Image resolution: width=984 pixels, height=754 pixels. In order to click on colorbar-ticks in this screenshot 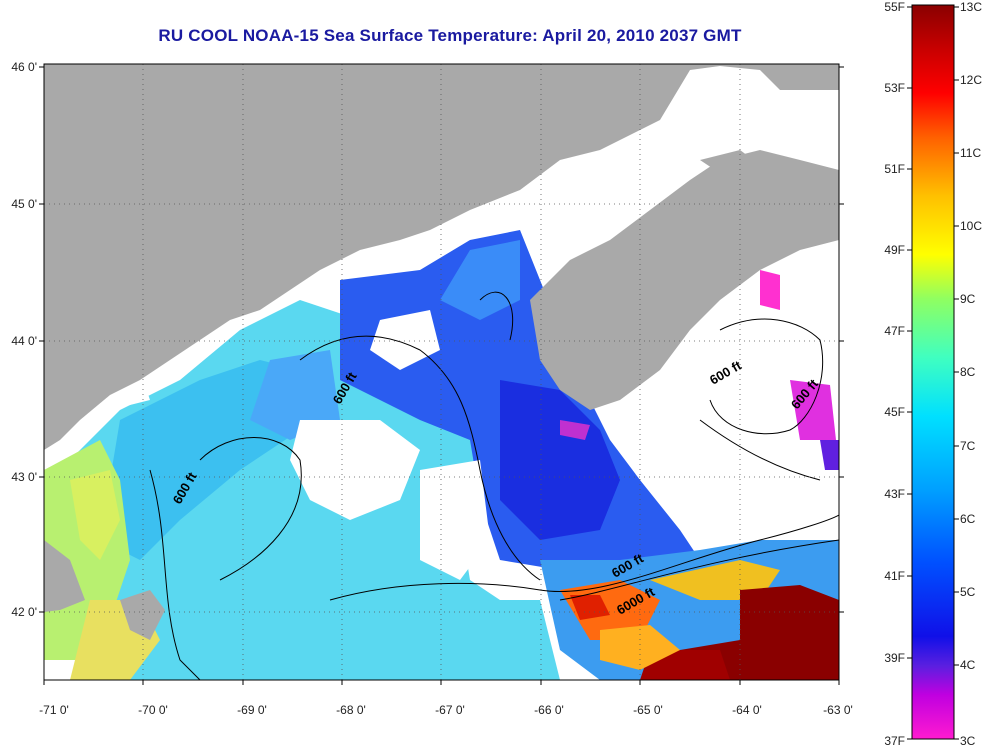, I will do `click(933, 373)`.